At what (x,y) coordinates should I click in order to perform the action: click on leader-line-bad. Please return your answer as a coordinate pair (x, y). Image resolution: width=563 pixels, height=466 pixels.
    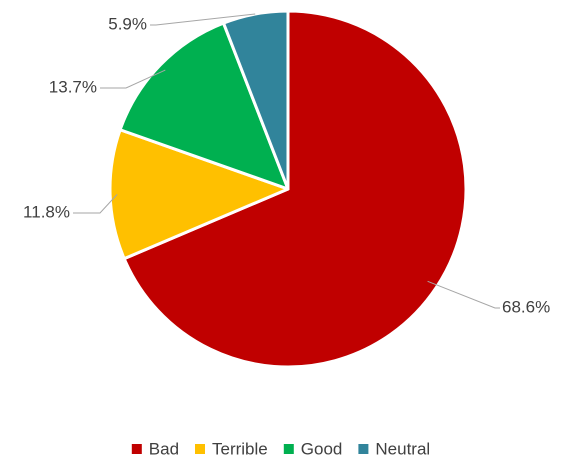
    Looking at the image, I should click on (463, 294).